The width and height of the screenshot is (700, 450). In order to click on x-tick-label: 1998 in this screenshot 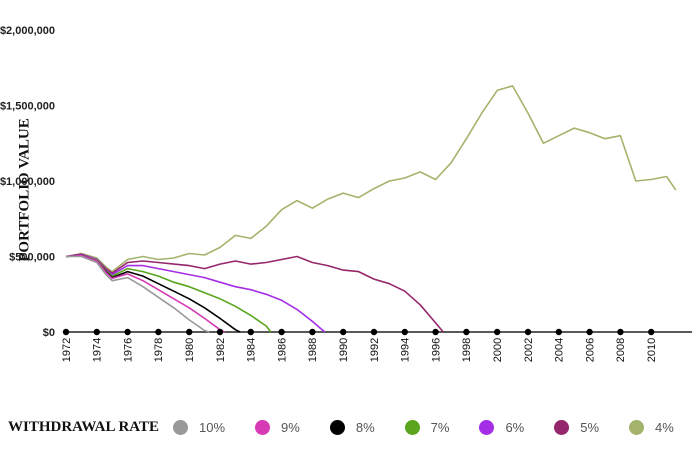, I will do `click(467, 350)`.